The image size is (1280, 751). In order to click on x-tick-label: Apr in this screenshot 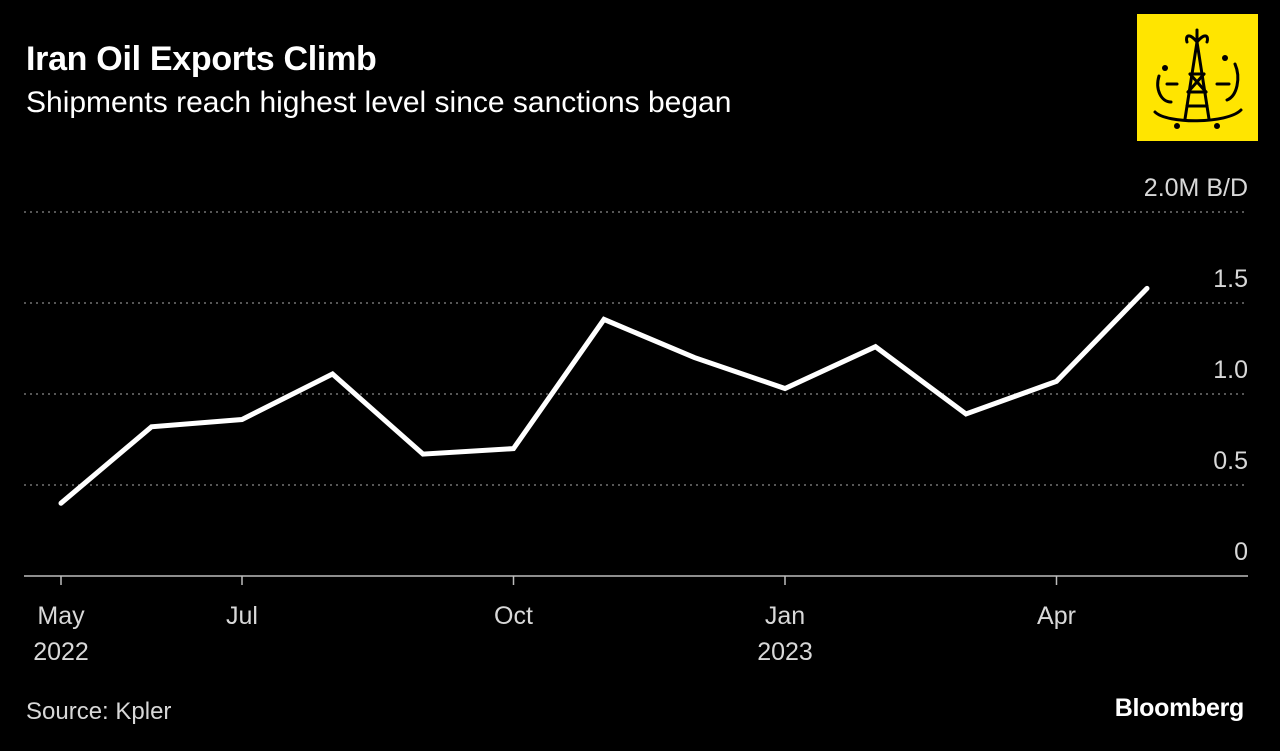, I will do `click(1056, 616)`.